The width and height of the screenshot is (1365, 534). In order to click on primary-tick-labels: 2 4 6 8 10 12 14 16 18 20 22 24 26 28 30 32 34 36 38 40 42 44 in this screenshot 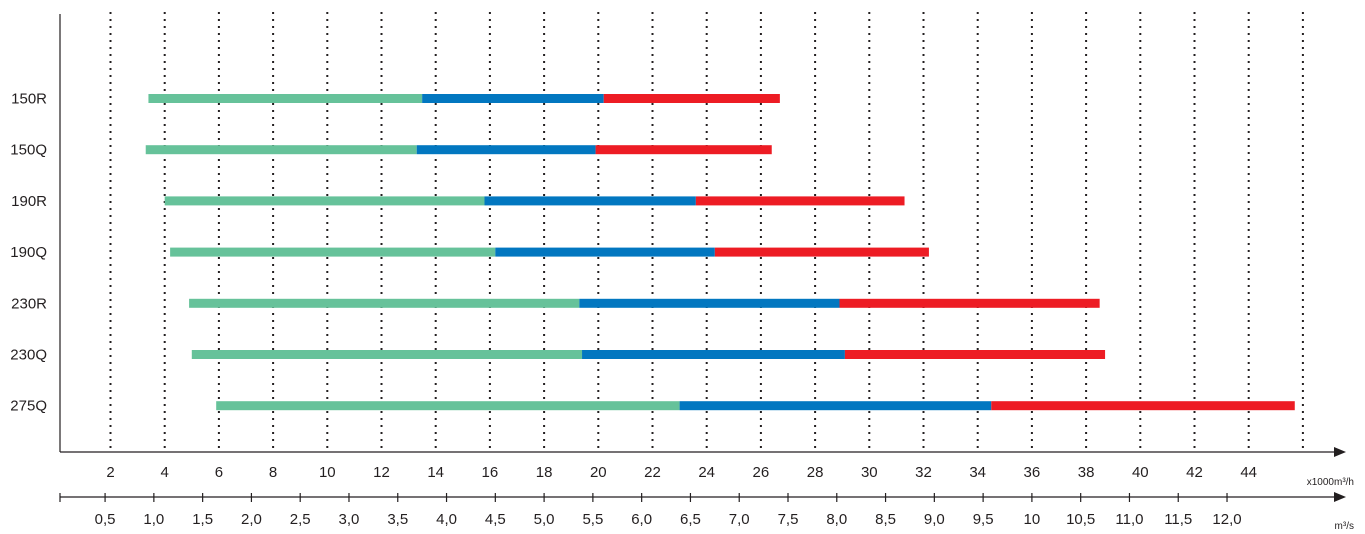, I will do `click(681, 472)`.